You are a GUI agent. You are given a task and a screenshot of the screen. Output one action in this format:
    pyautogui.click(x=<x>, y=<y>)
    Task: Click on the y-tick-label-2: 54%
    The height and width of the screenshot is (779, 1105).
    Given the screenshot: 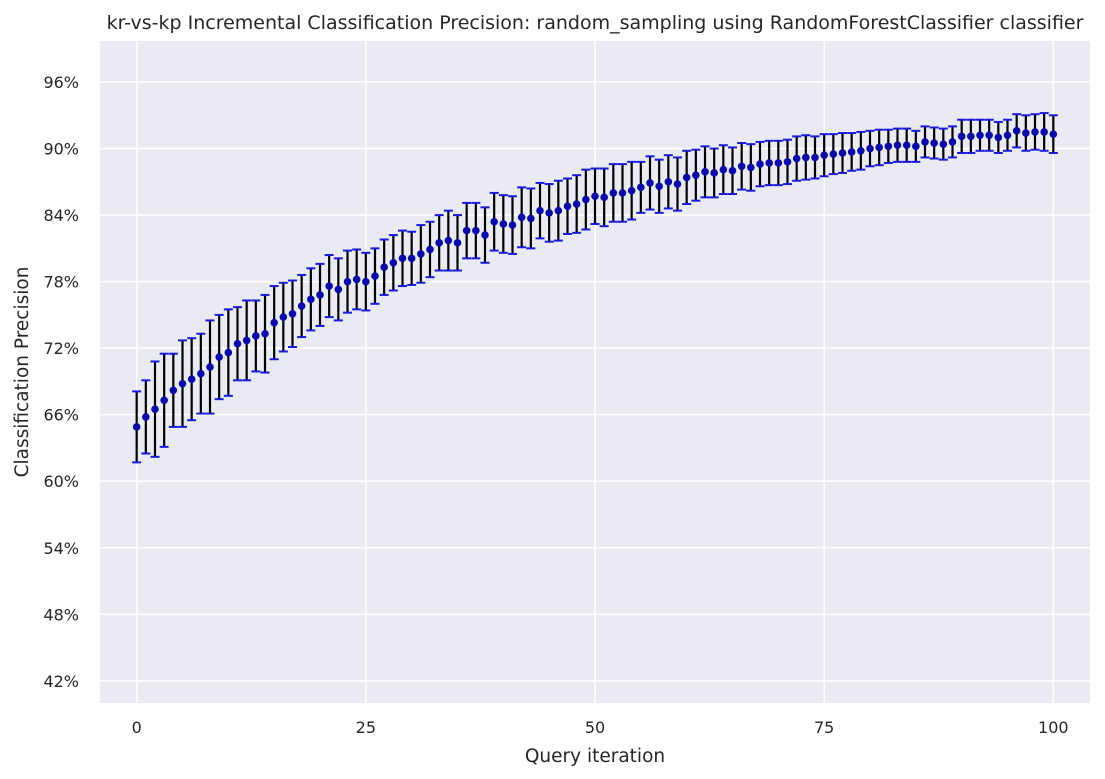 What is the action you would take?
    pyautogui.click(x=61, y=548)
    